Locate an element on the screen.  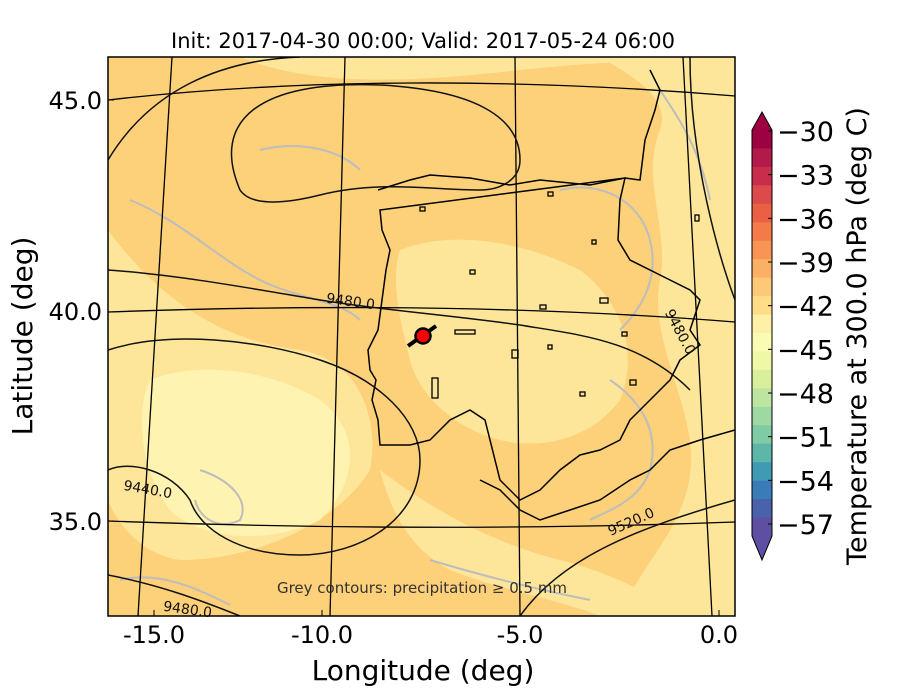
y-axis: 45.0 40.0 35.0 Latitude (deg) is located at coordinates (60, 311).